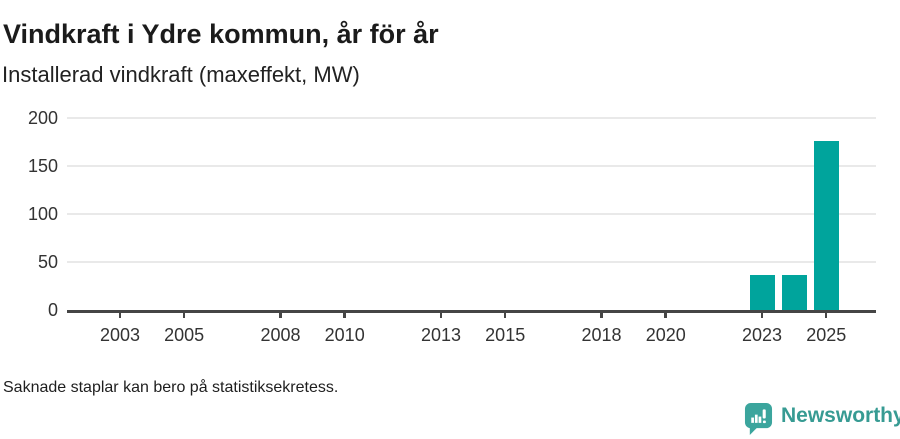  Describe the element at coordinates (762, 335) in the screenshot. I see `x-tick-label: 2023` at that location.